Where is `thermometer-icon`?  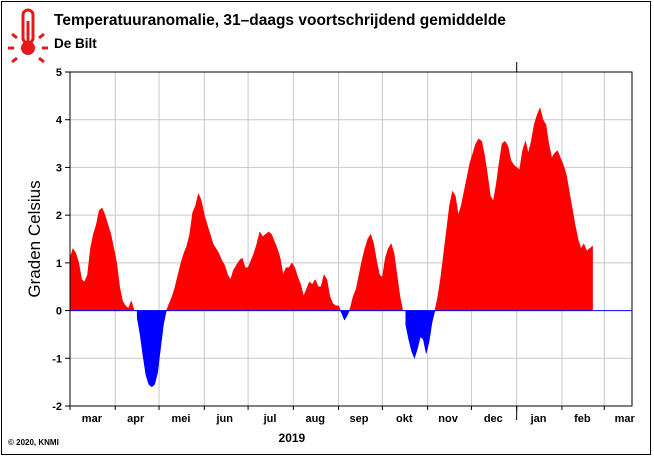
thermometer-icon is located at coordinates (28, 36).